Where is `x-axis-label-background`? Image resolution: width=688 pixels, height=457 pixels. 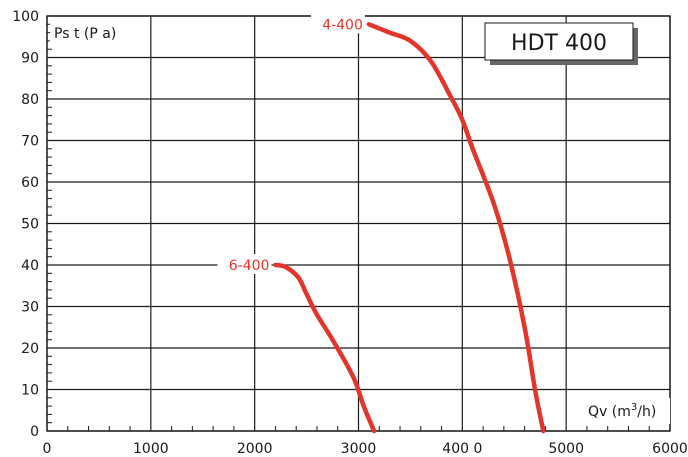
x-axis-label-background is located at coordinates (626, 411).